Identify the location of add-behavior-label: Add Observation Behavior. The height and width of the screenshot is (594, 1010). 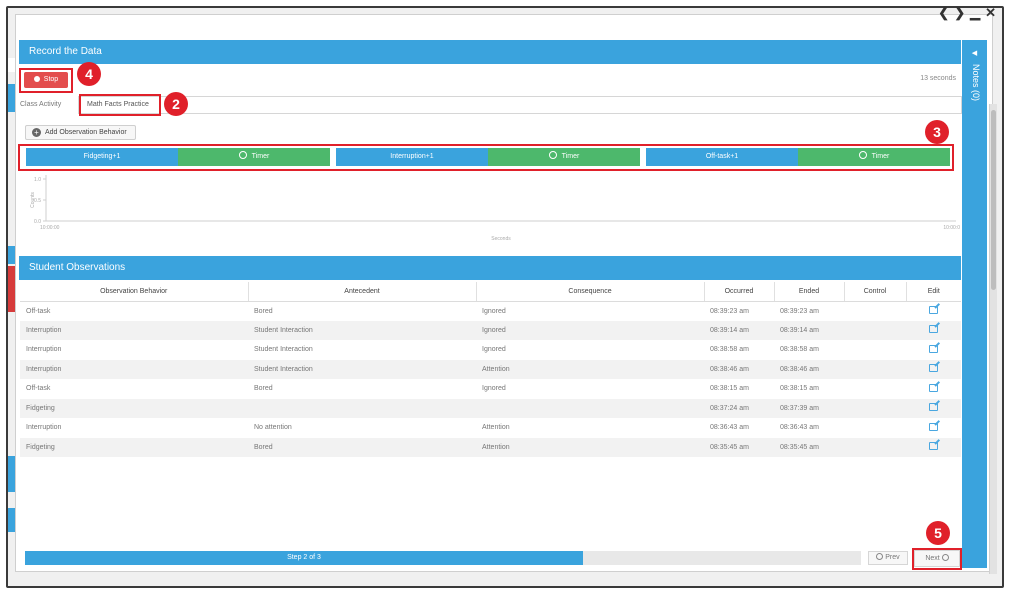
(86, 132).